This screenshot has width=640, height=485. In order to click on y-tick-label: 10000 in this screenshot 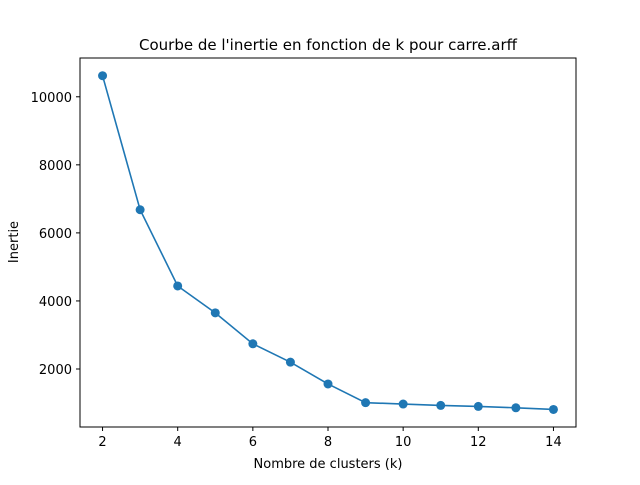, I will do `click(51, 98)`.